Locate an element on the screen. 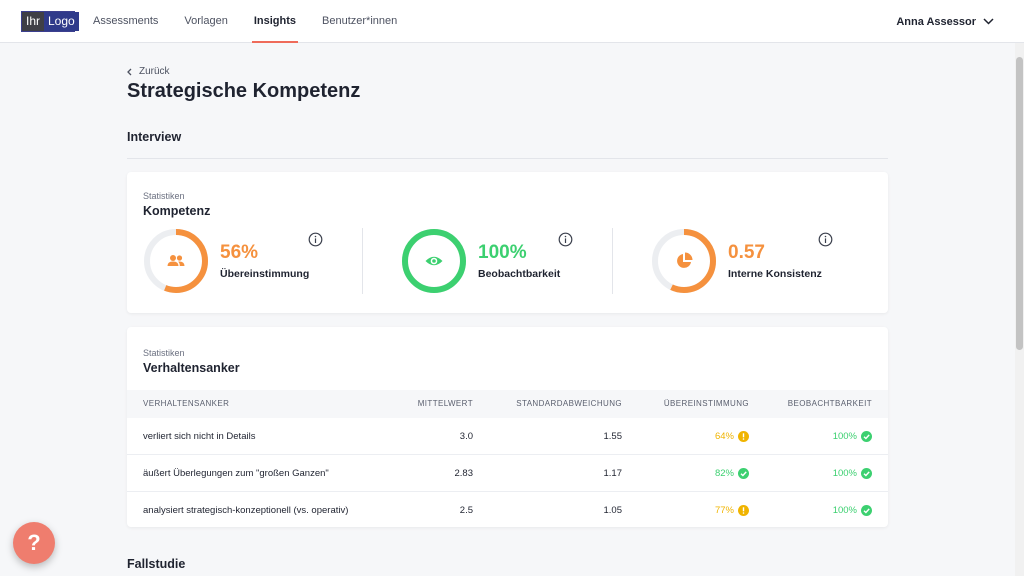 The image size is (1024, 576). column-header-anchor: Verhaltensanker is located at coordinates (186, 403).